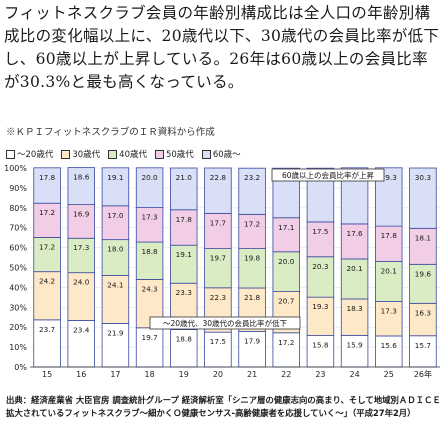  I want to click on y-tick-label: 100%, so click(15, 168).